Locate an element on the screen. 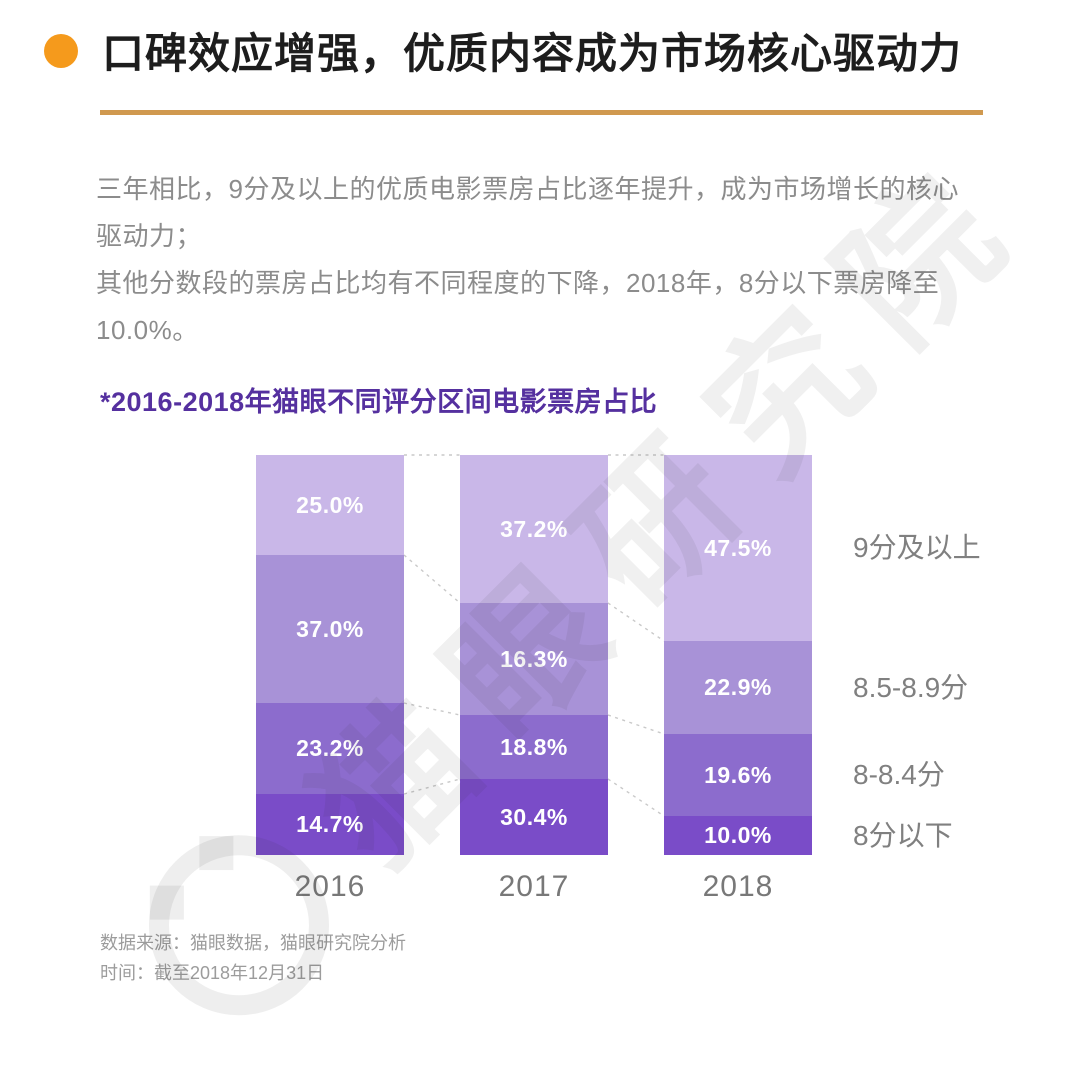 This screenshot has width=1080, height=1065. legend-item-8.5-8.9分: 8.5-8.9分 is located at coordinates (911, 687).